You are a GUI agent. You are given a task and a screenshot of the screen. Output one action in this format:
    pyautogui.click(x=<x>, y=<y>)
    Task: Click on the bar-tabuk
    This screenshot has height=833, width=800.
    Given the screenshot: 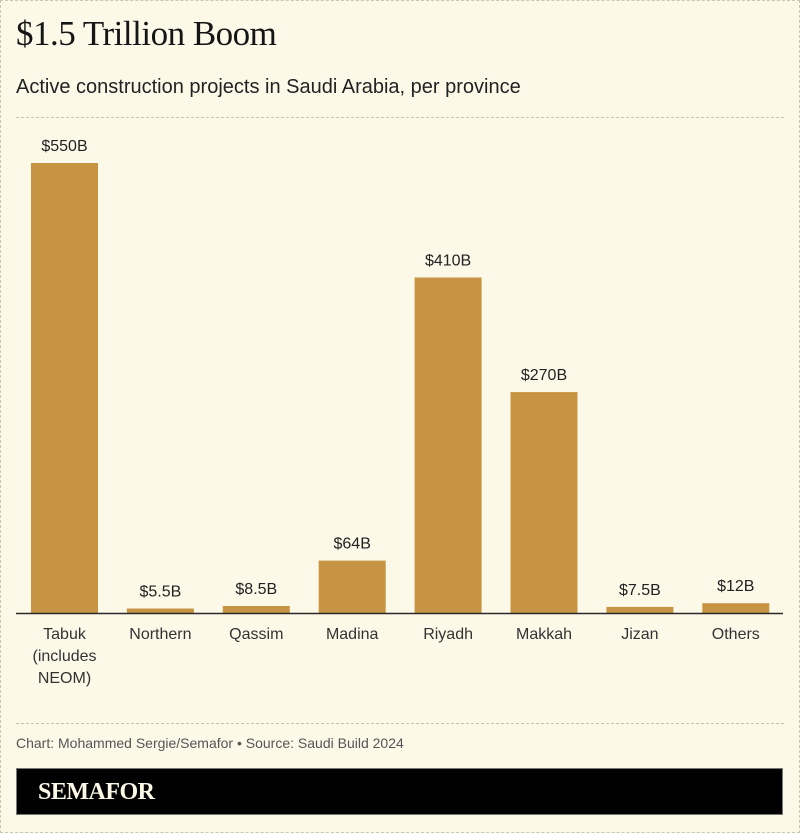 What is the action you would take?
    pyautogui.click(x=64, y=388)
    